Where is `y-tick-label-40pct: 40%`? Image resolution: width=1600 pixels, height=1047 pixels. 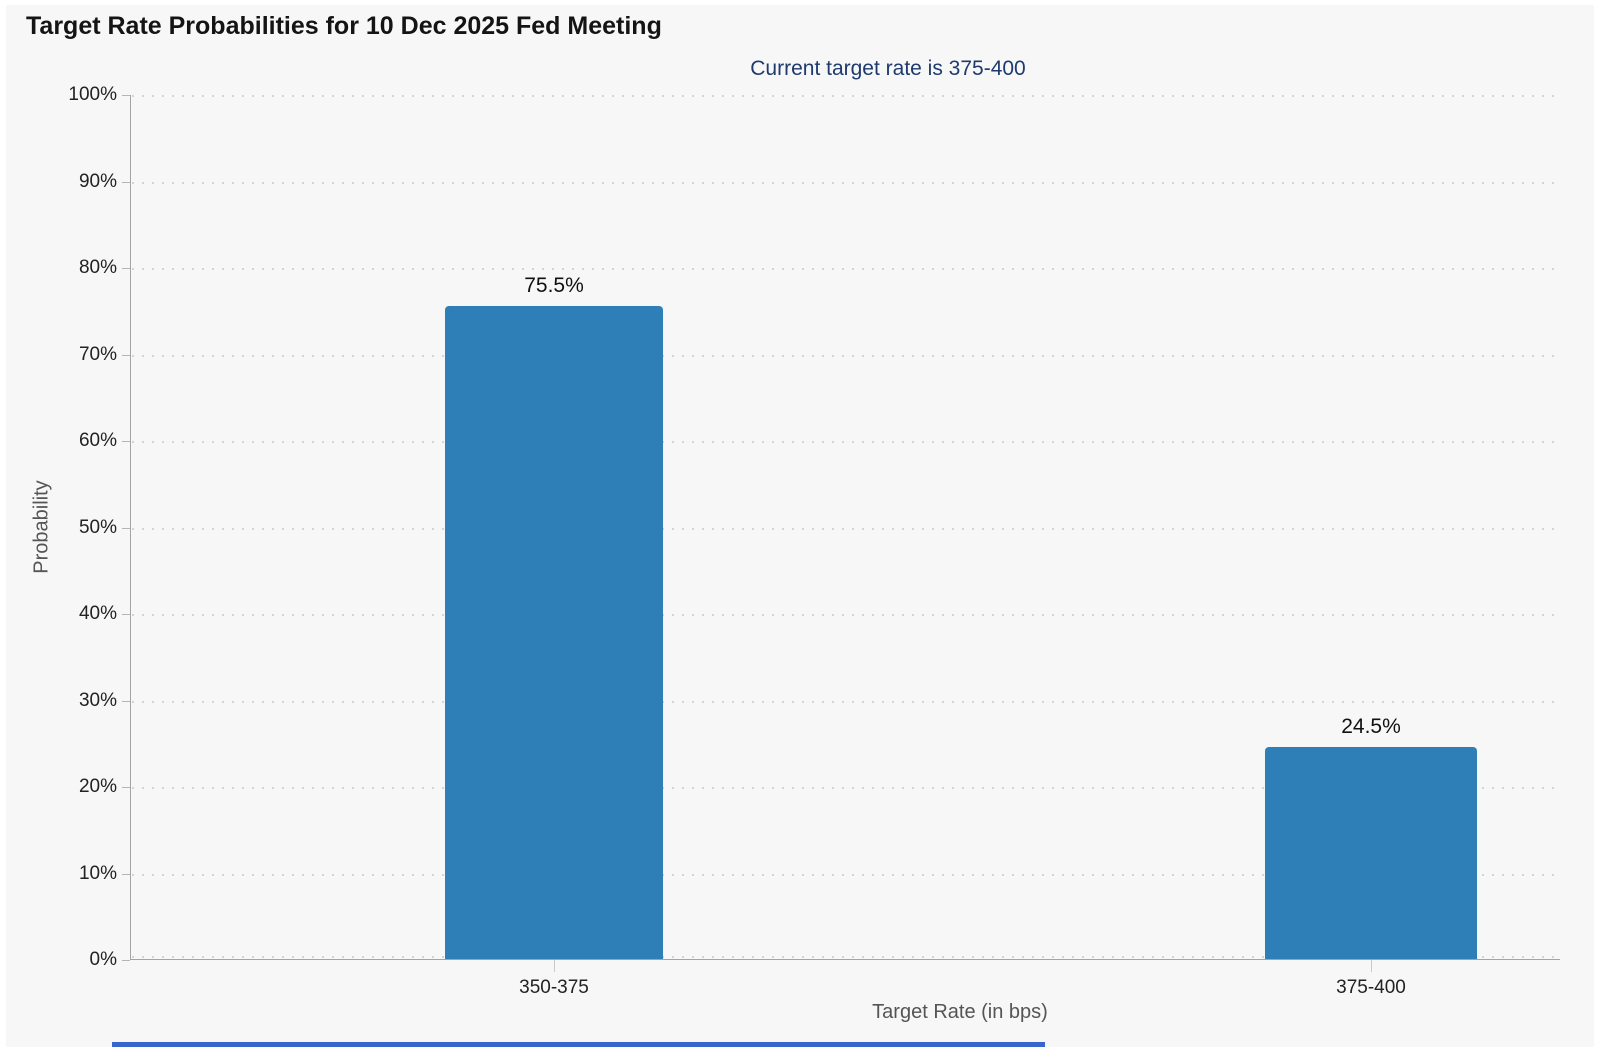 y-tick-label-40pct: 40% is located at coordinates (97, 613).